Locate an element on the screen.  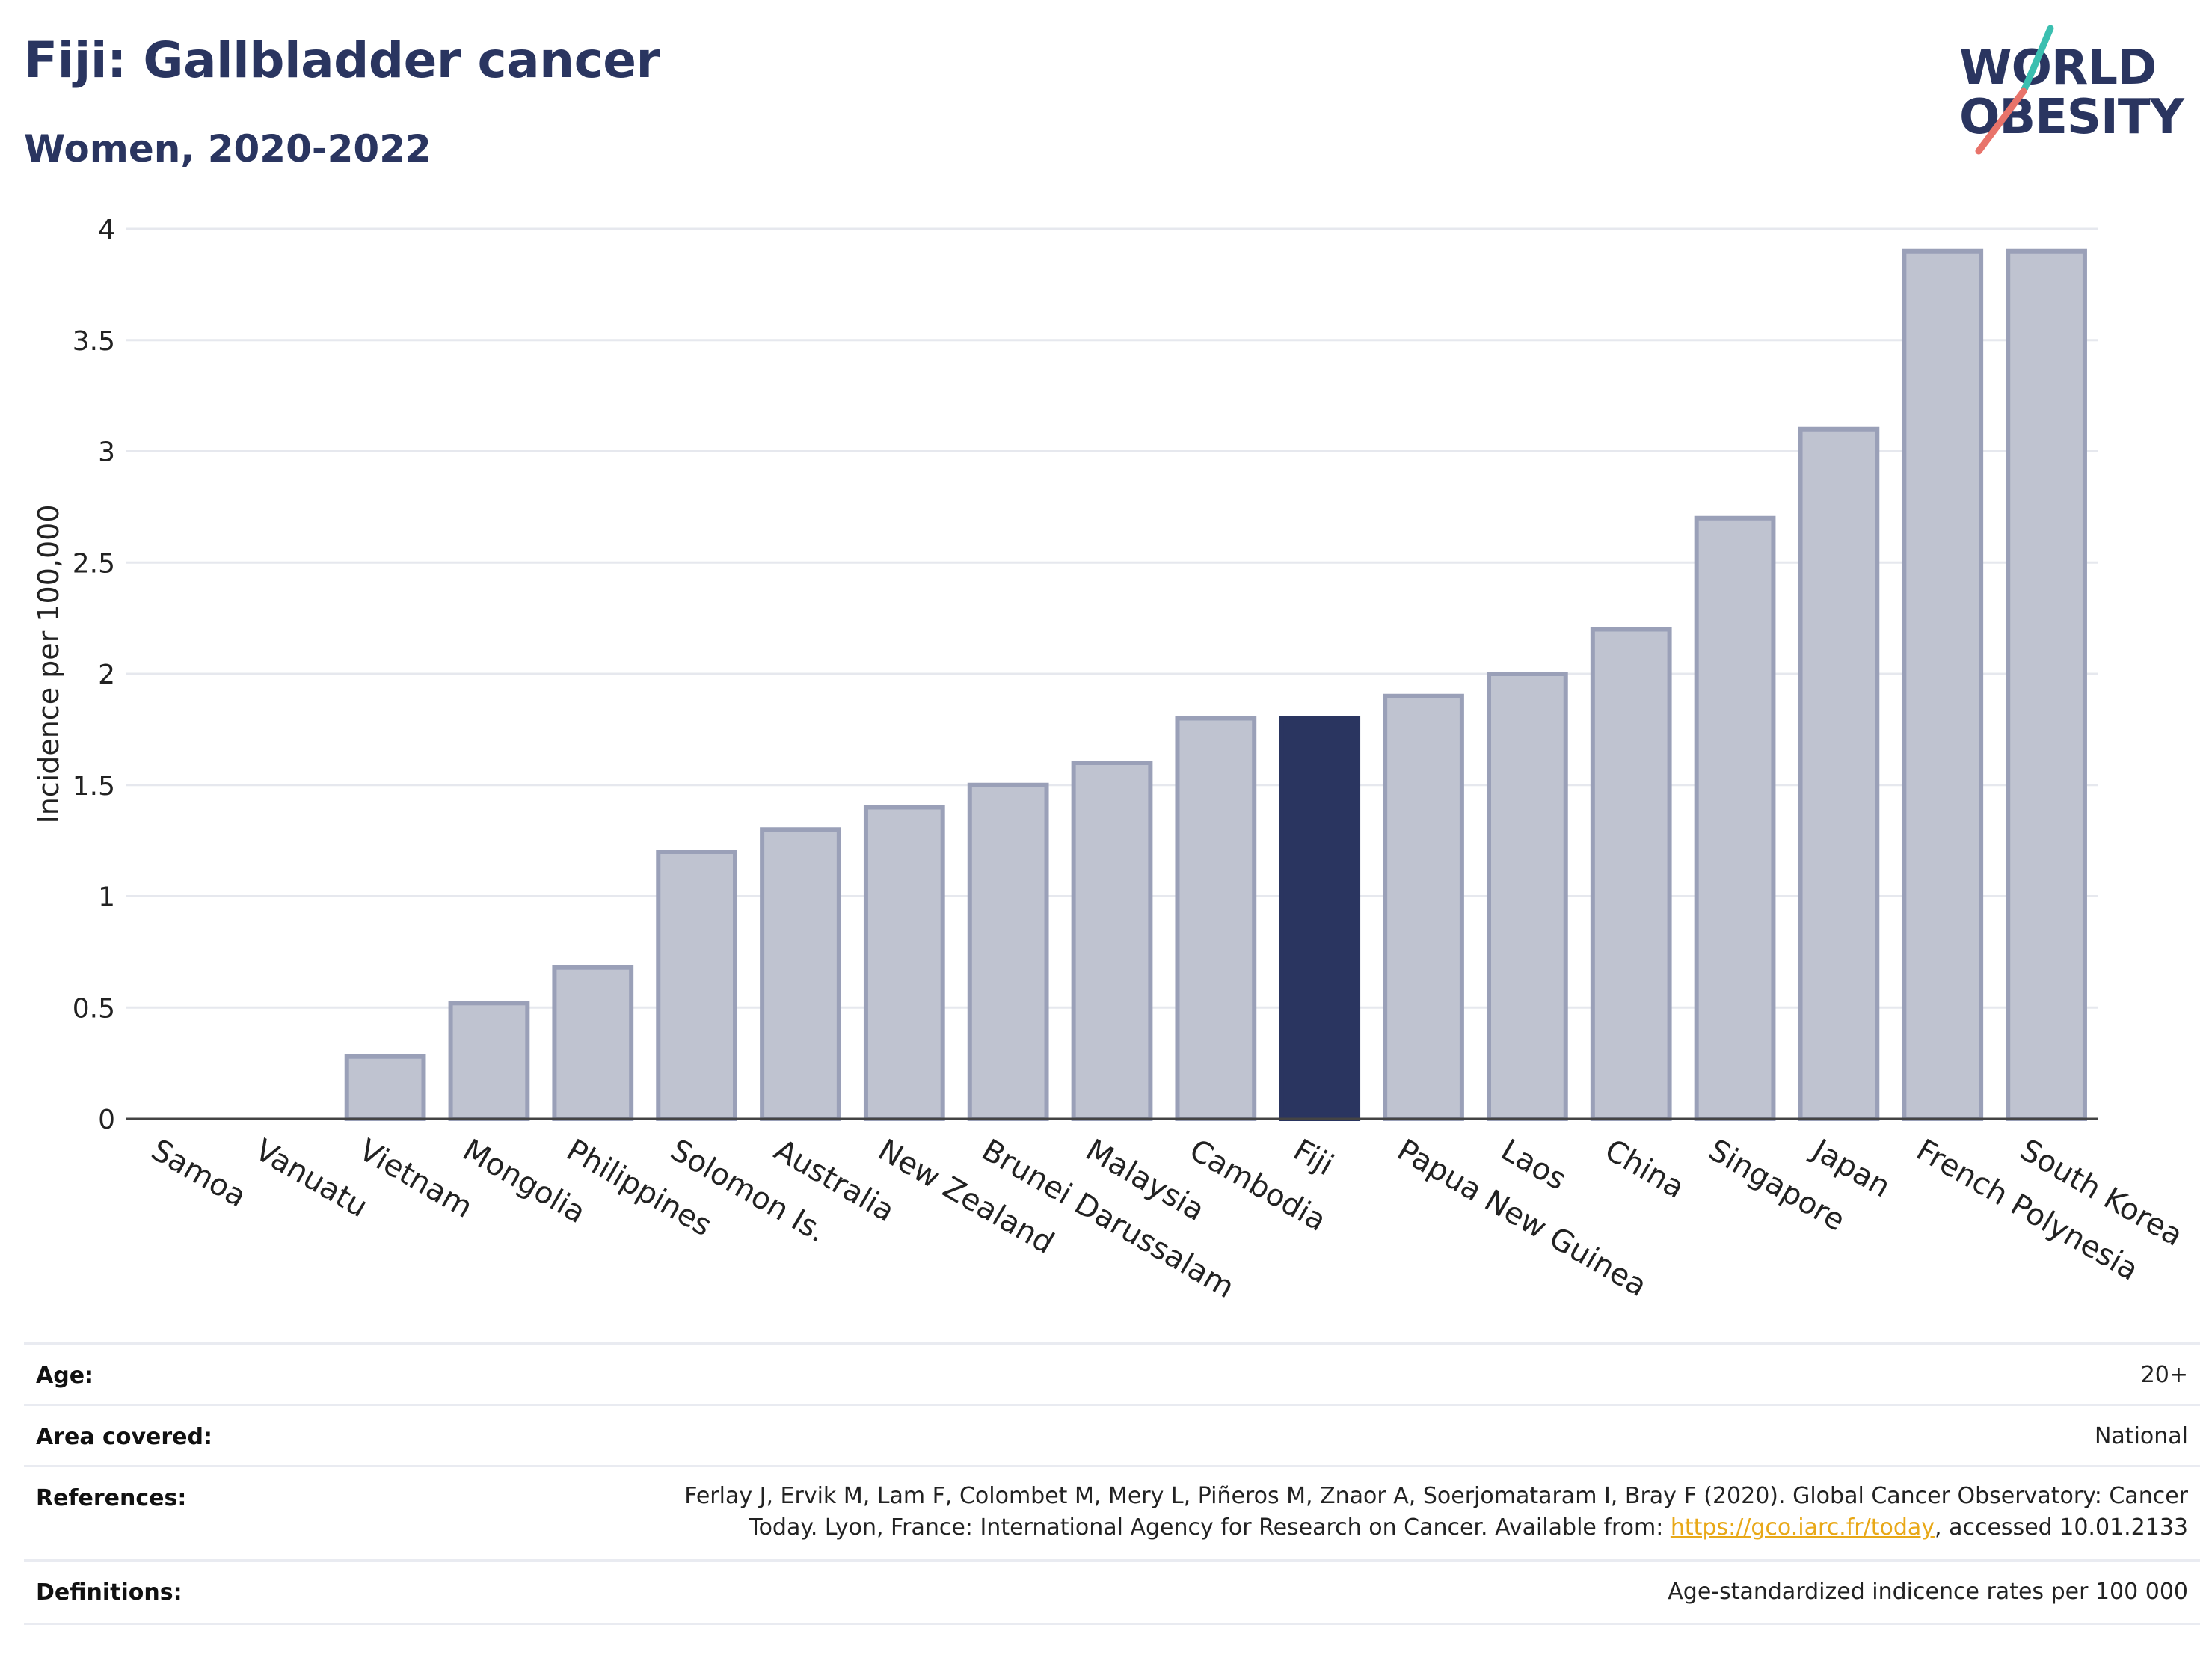
x-tick-label: New Zealand is located at coordinates (966, 1197).